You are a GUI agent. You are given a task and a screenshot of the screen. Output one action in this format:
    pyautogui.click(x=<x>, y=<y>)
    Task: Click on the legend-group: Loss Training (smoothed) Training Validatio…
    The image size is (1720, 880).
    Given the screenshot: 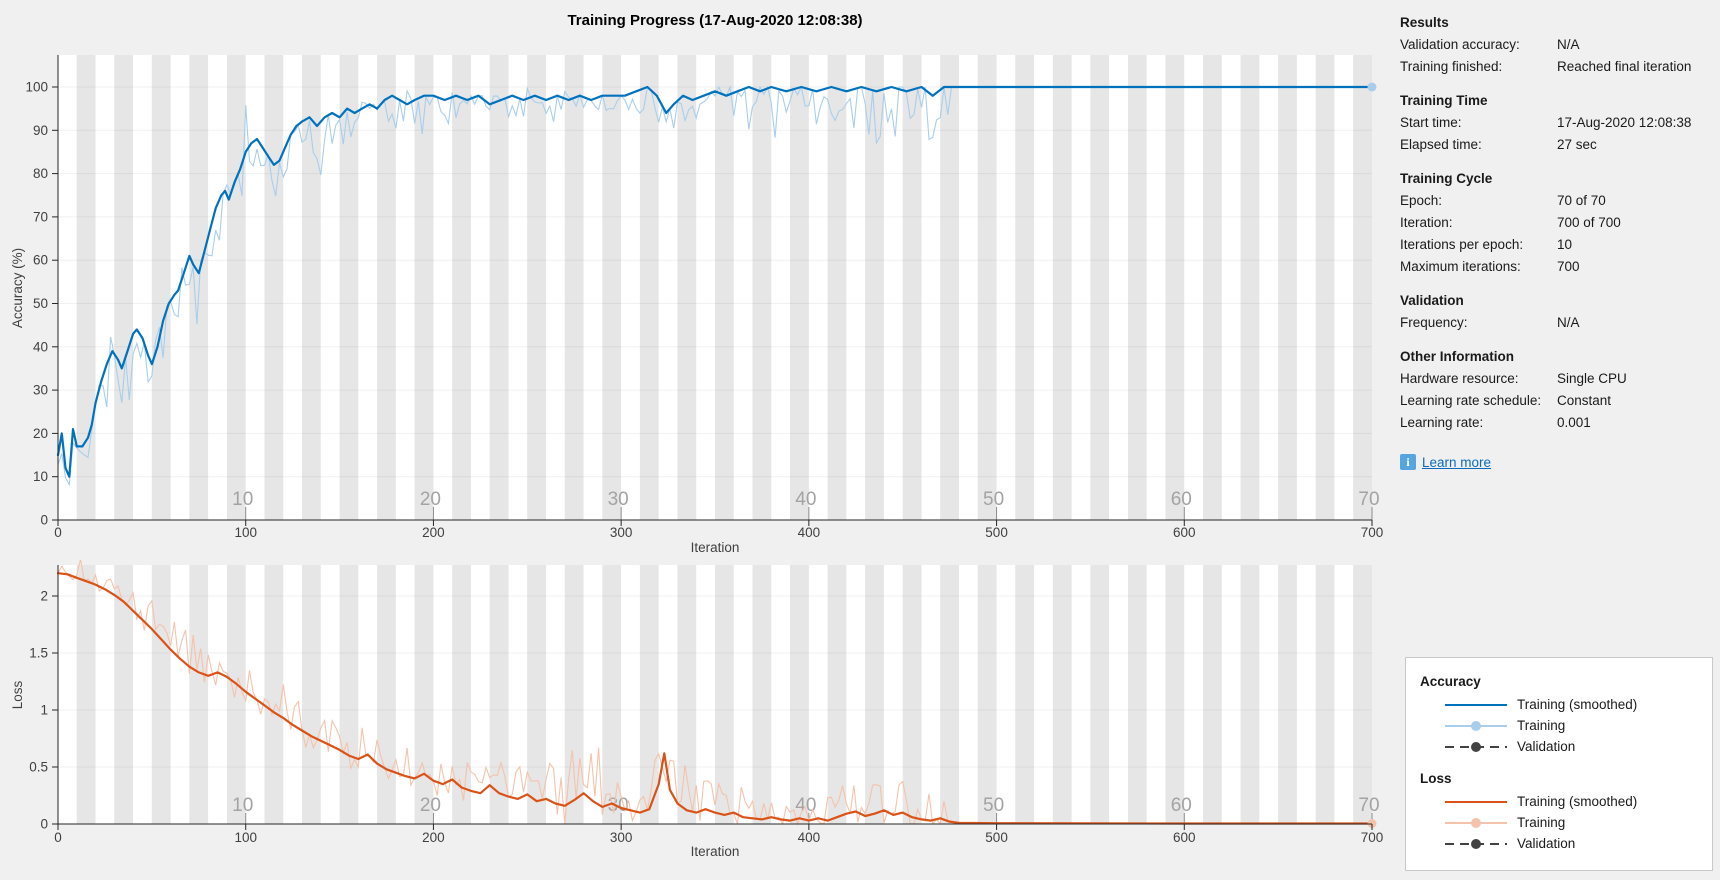 What is the action you would take?
    pyautogui.click(x=1566, y=810)
    